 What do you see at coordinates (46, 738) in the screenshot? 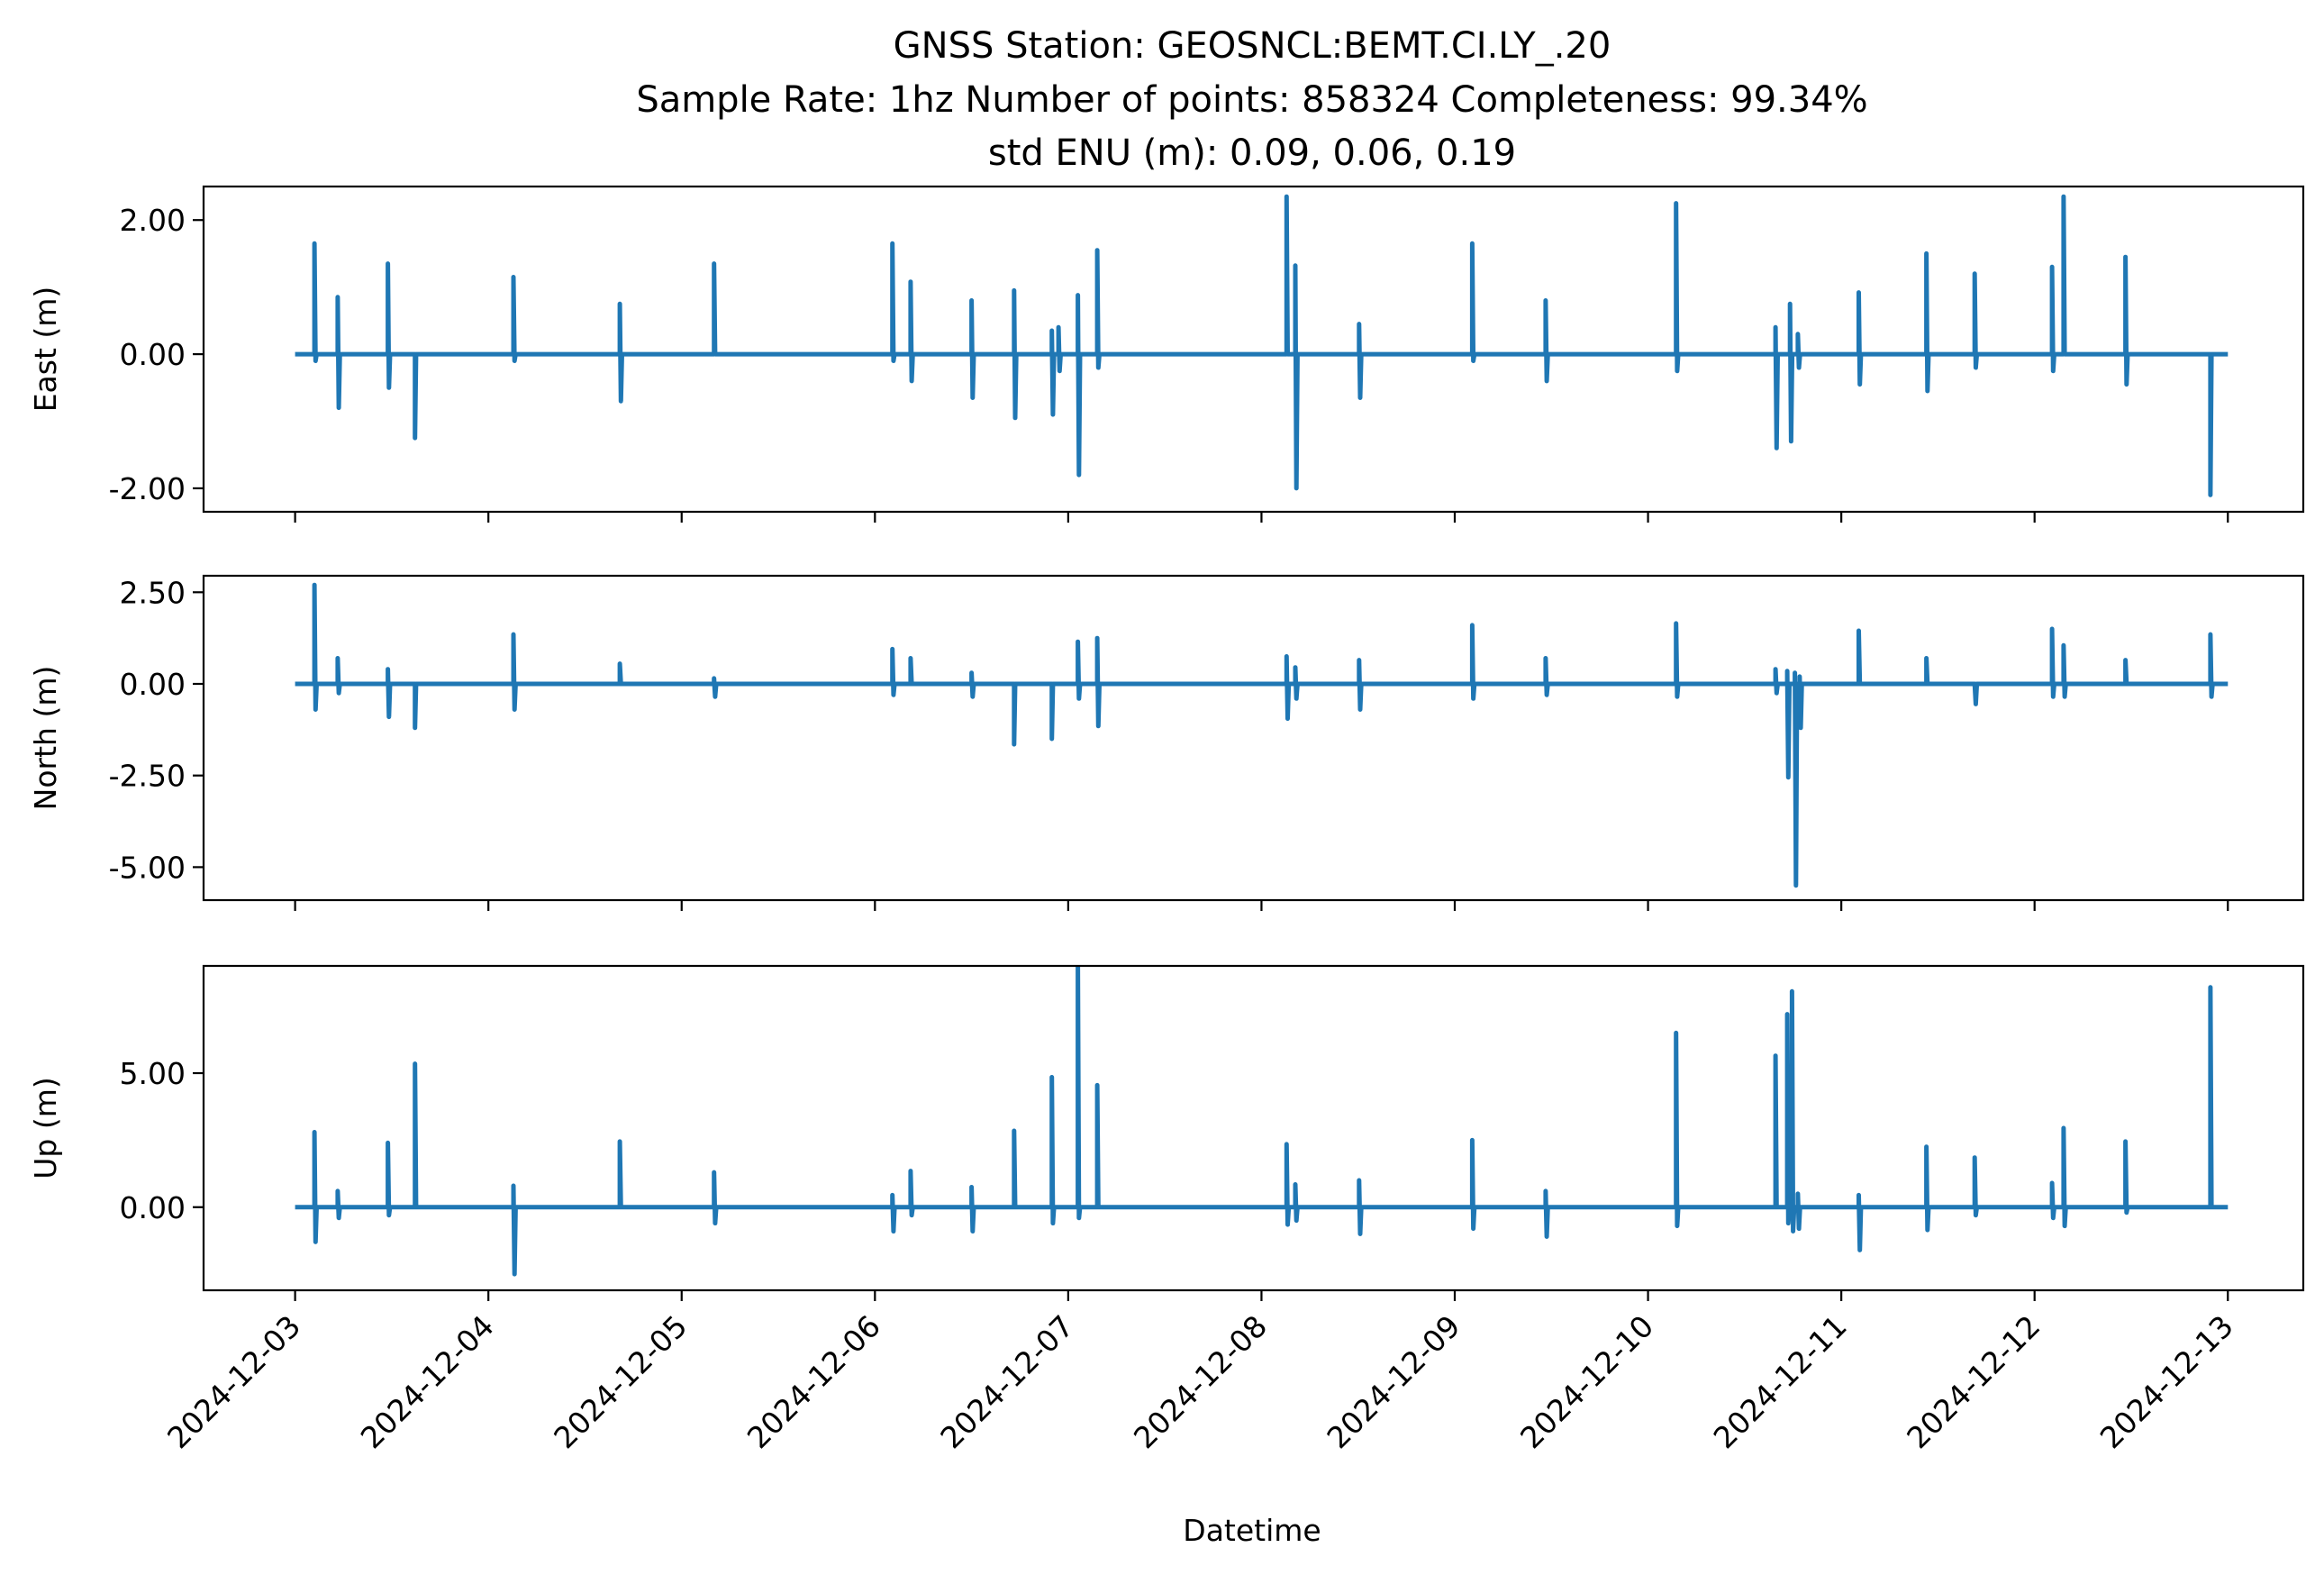
I see `y-axis-label: North (m)` at bounding box center [46, 738].